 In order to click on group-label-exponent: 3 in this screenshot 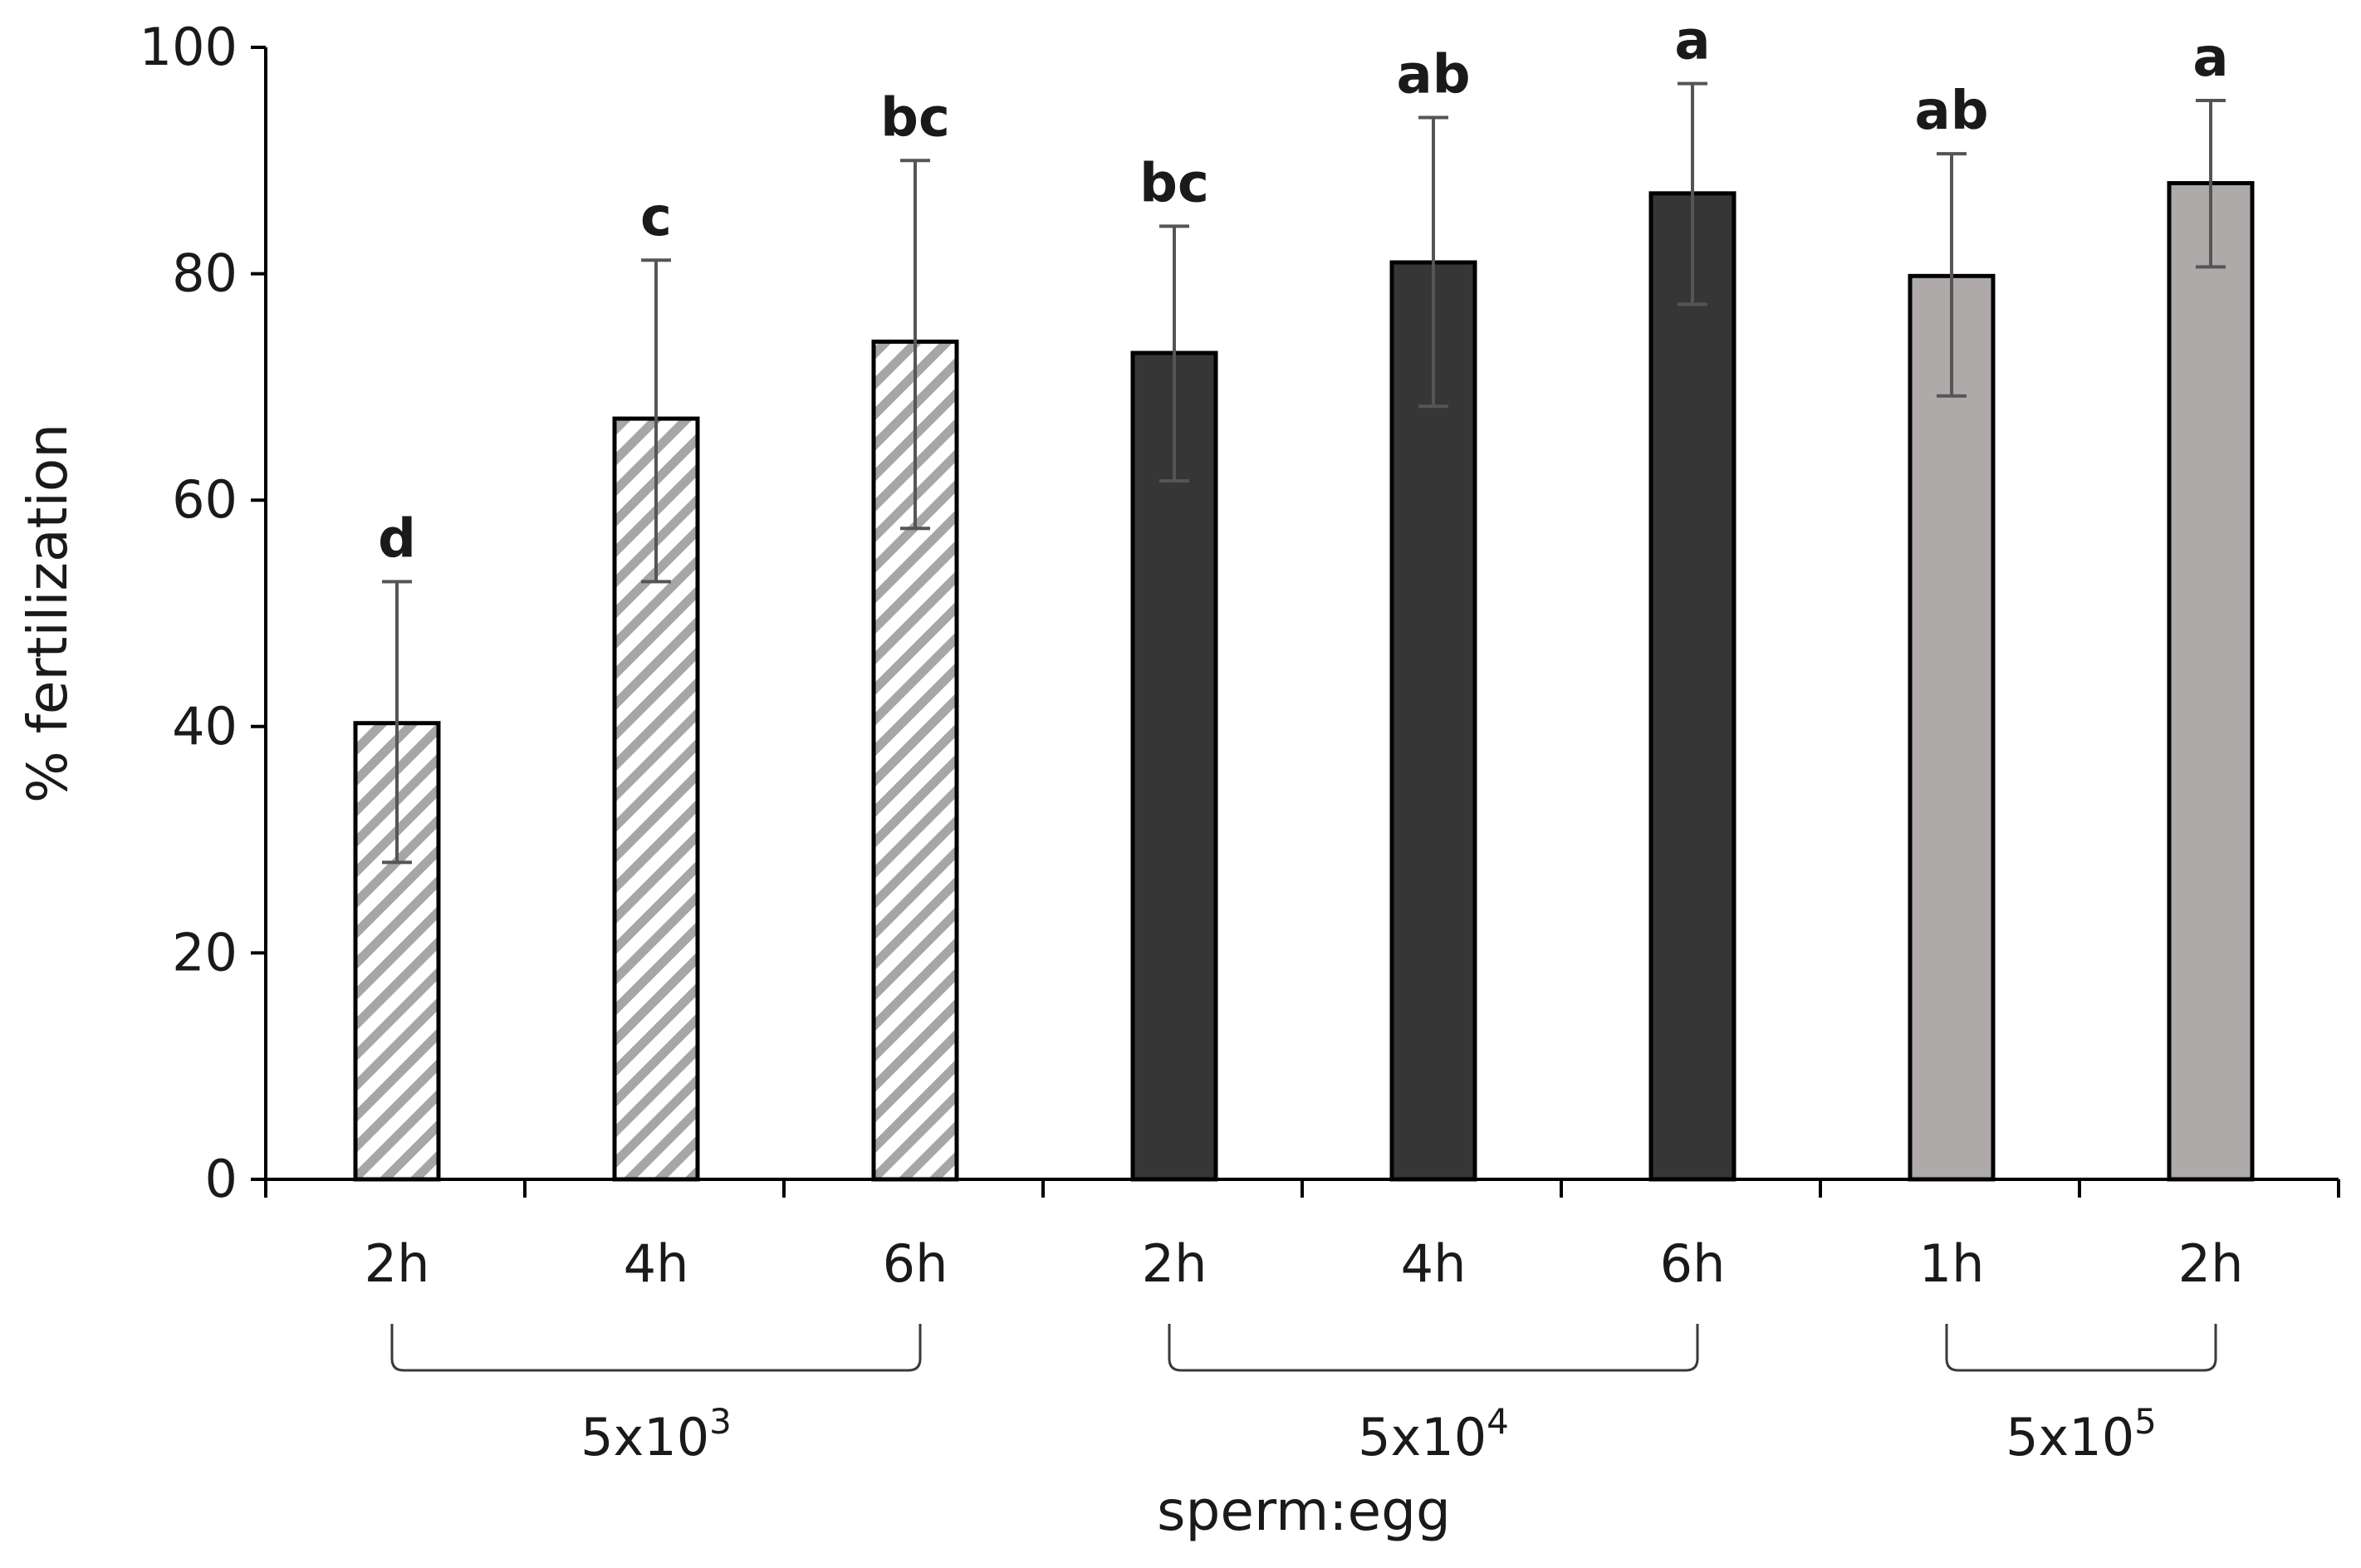, I will do `click(720, 1421)`.